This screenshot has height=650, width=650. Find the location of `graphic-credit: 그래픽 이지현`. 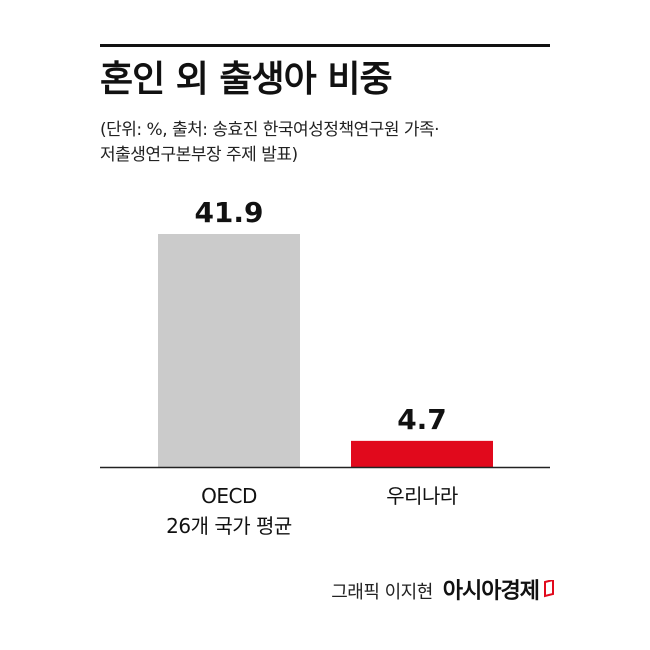

graphic-credit: 그래픽 이지현 is located at coordinates (382, 592).